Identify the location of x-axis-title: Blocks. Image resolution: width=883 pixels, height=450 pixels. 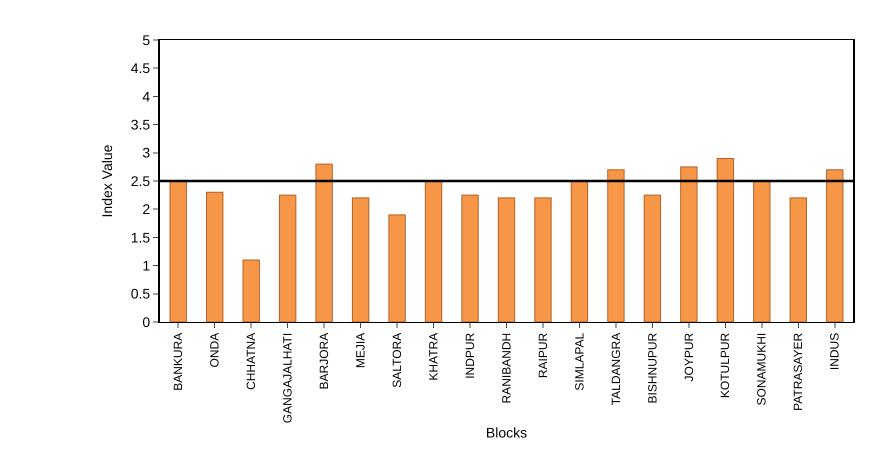
(507, 432).